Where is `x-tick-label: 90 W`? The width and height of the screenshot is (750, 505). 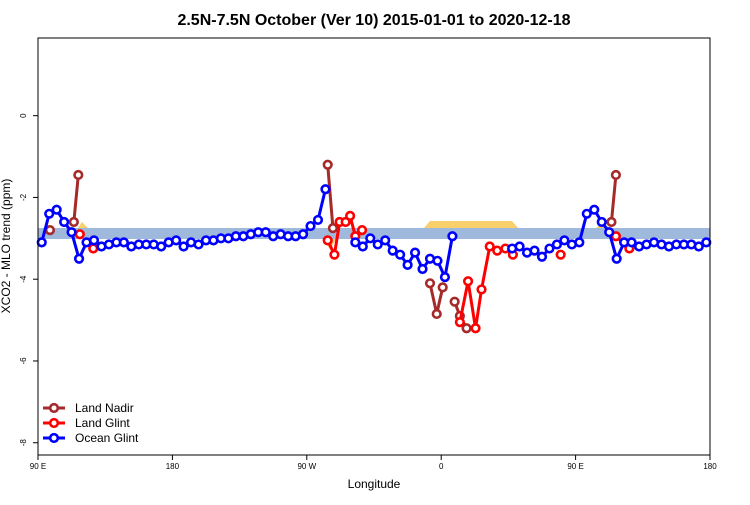
x-tick-label: 90 W is located at coordinates (306, 466).